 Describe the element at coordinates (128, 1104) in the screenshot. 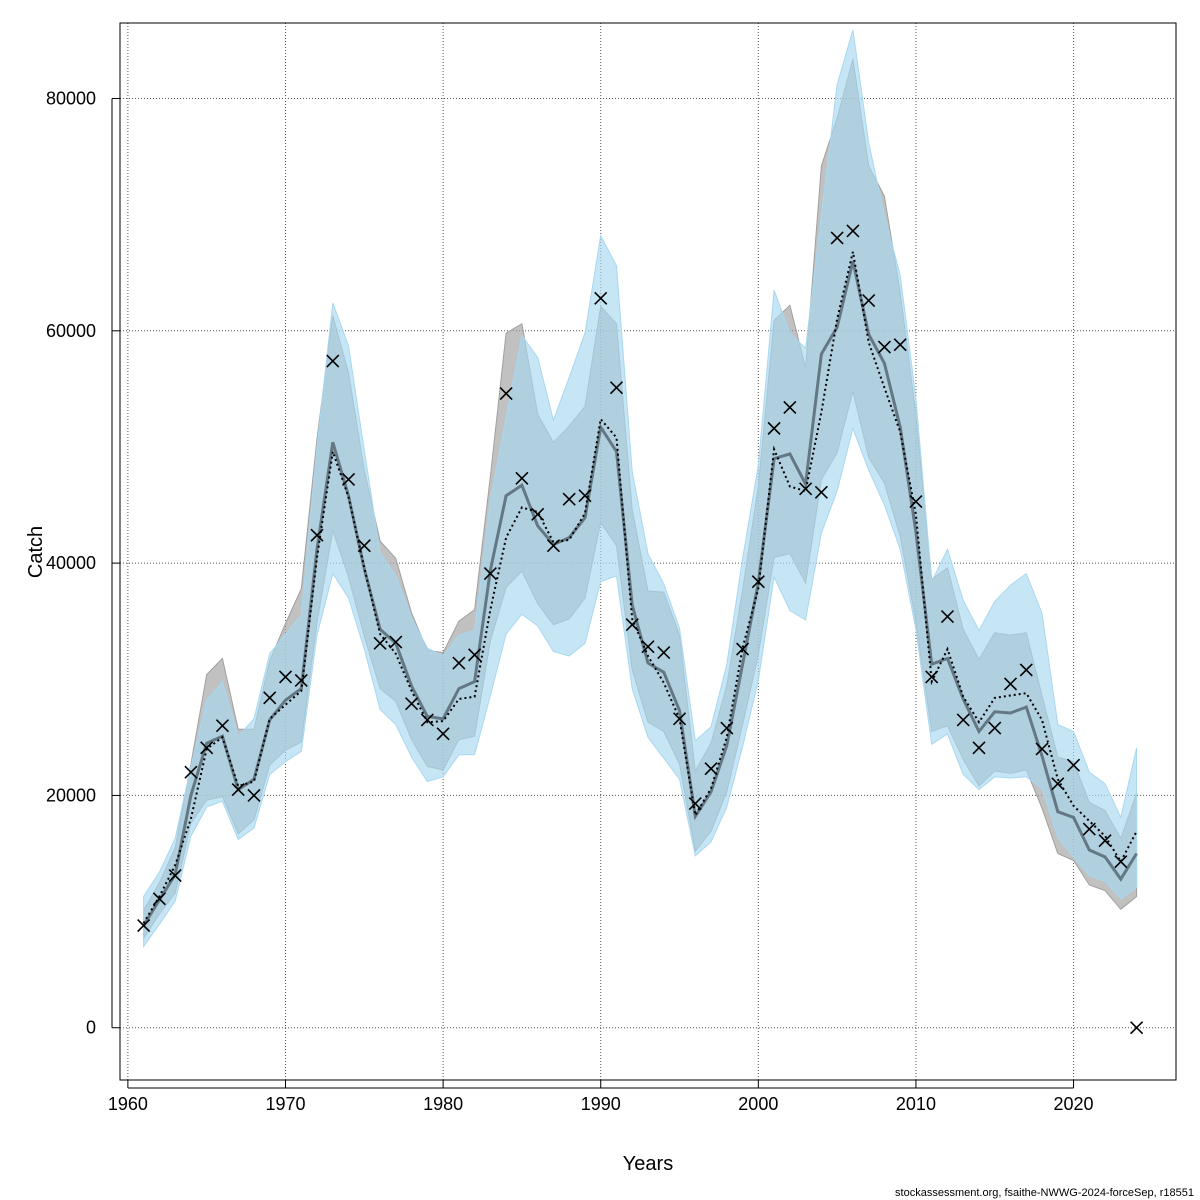

I see `x-tick-label: 1960` at that location.